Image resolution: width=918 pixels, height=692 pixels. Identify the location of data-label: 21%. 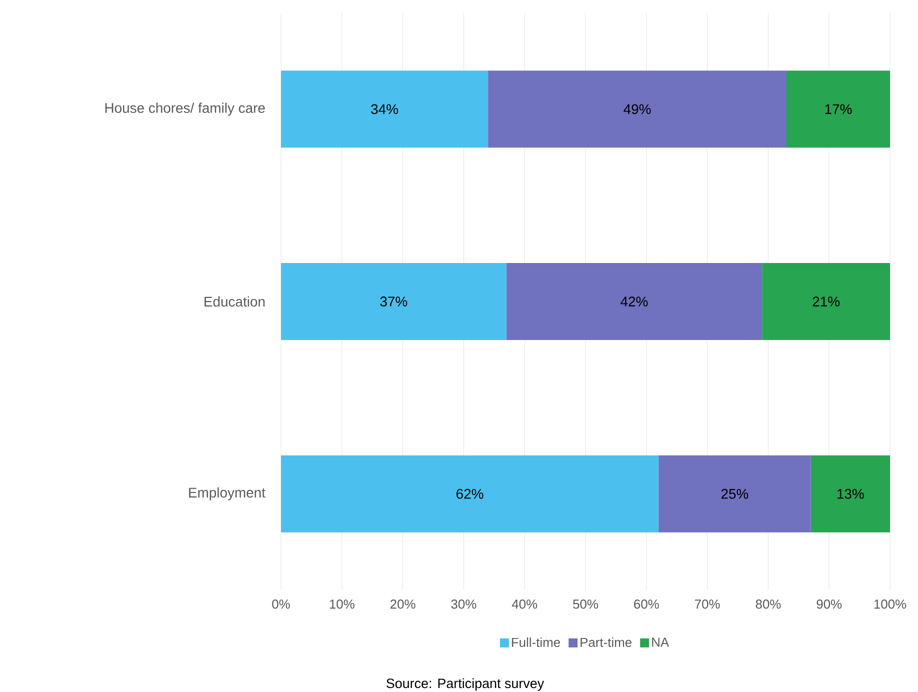
(826, 301).